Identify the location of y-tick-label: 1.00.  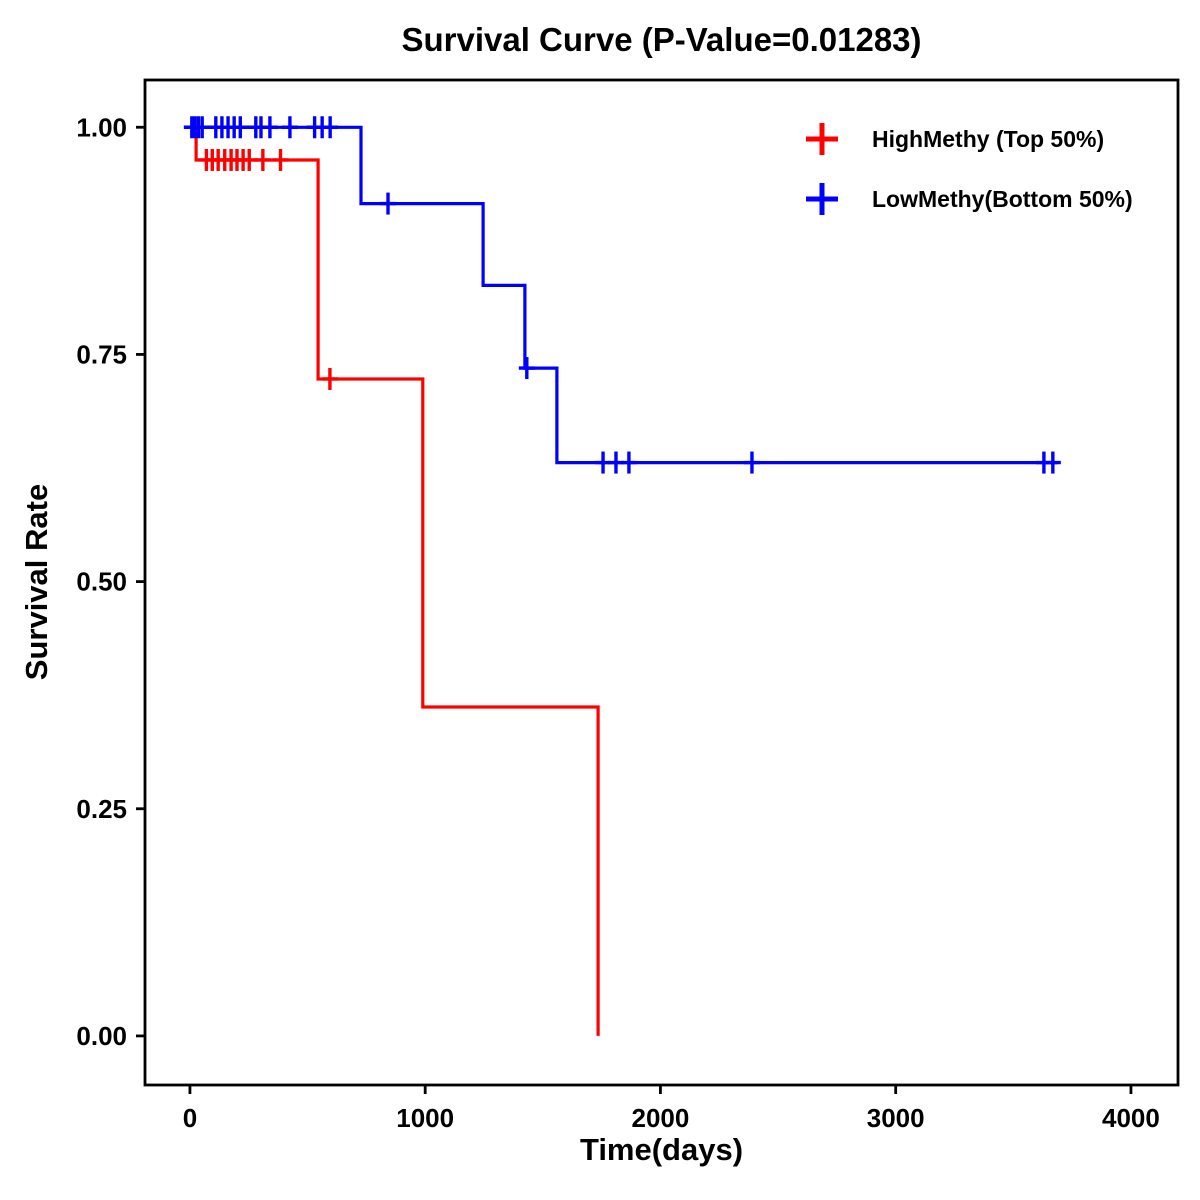
(101, 127).